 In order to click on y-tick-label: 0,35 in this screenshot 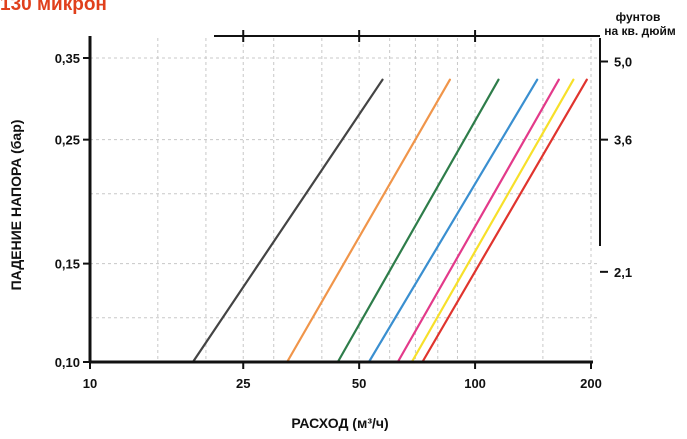, I will do `click(67, 58)`.